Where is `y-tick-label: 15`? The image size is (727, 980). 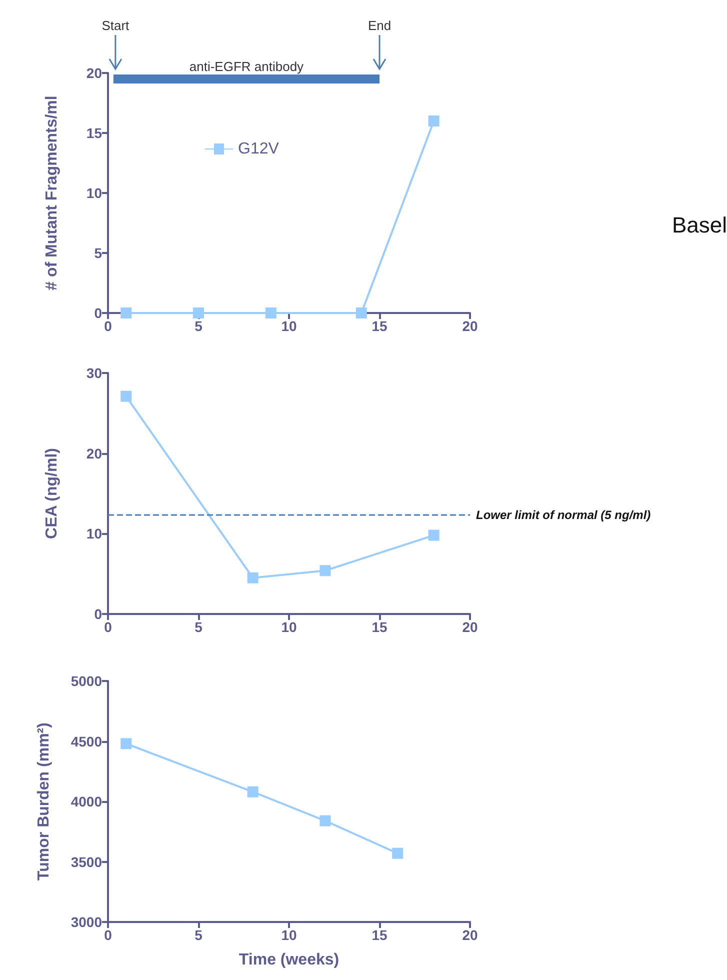 y-tick-label: 15 is located at coordinates (94, 133).